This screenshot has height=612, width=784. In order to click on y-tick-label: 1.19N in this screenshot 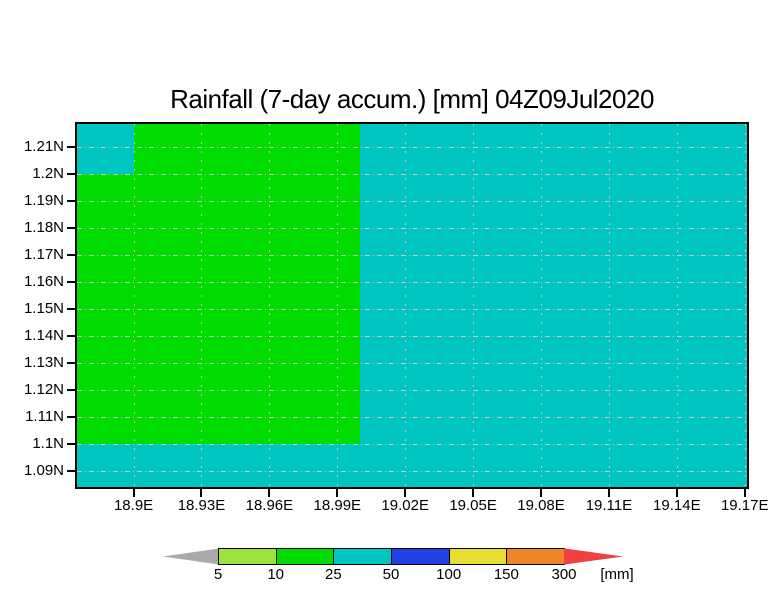, I will do `click(43, 200)`.